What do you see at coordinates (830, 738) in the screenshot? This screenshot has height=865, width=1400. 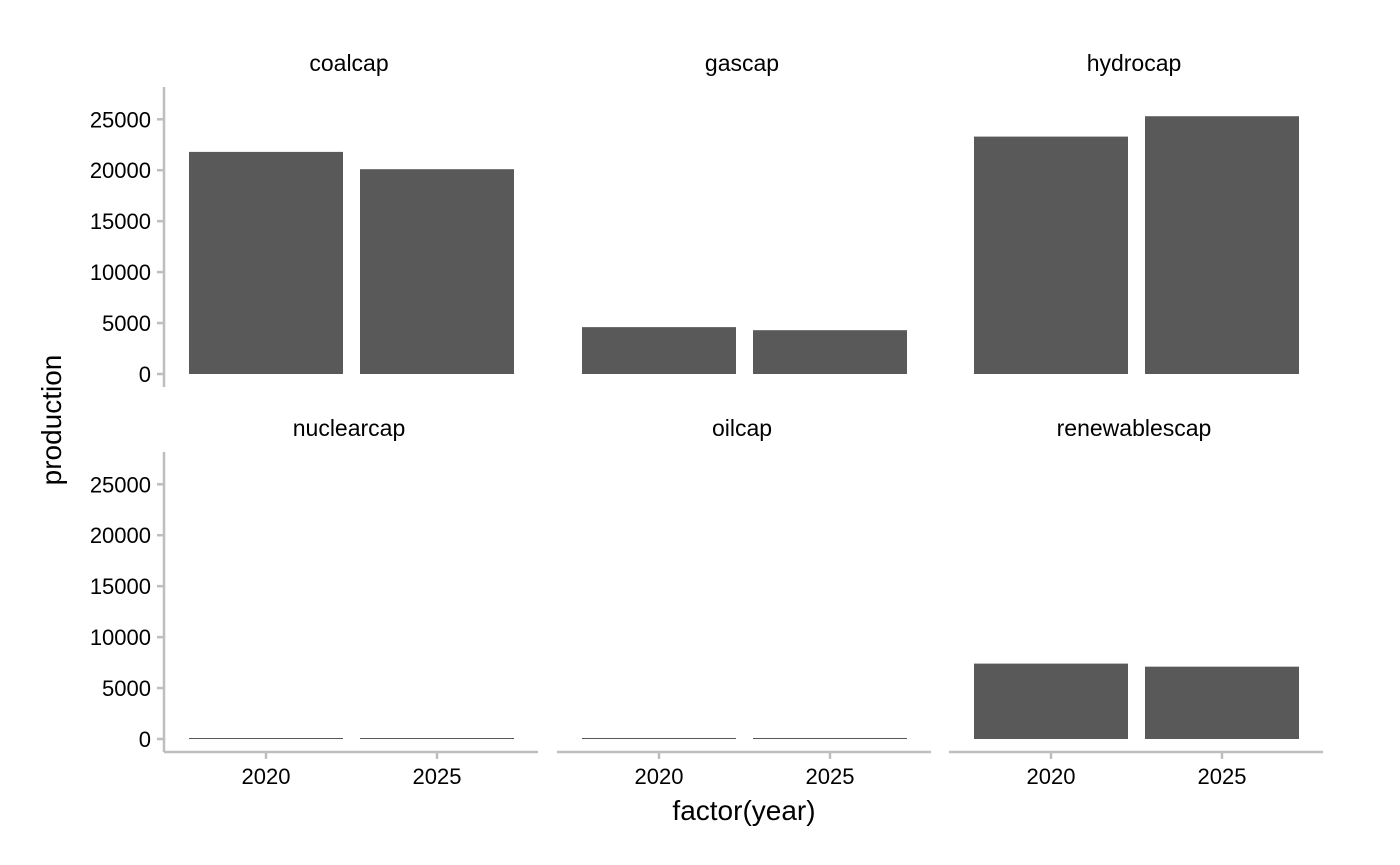 I see `bar-oilcap-2025` at bounding box center [830, 738].